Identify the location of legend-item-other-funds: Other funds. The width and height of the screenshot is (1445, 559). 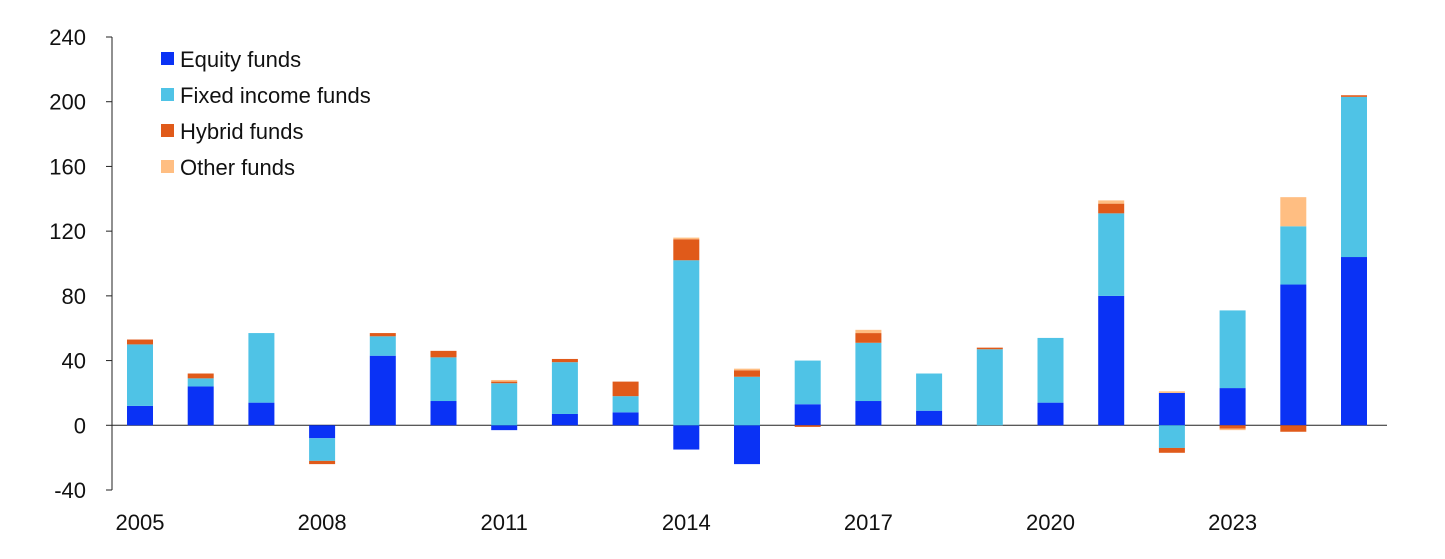
(228, 167).